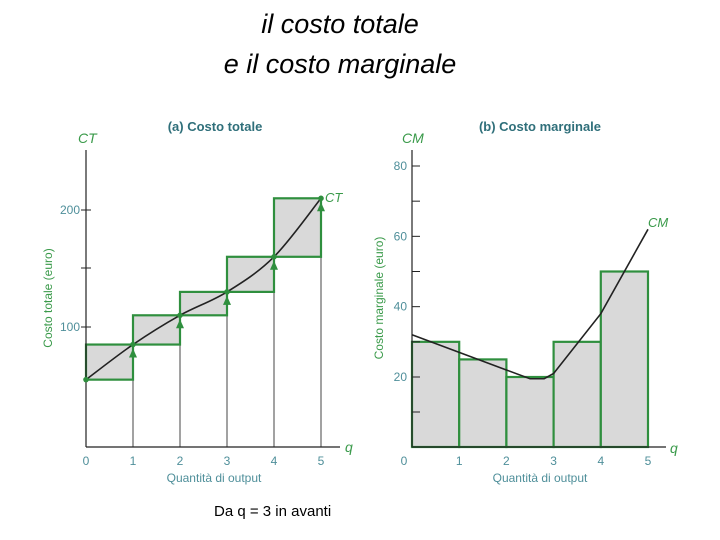  What do you see at coordinates (404, 461) in the screenshot?
I see `chart-b-x-tick-0: 0` at bounding box center [404, 461].